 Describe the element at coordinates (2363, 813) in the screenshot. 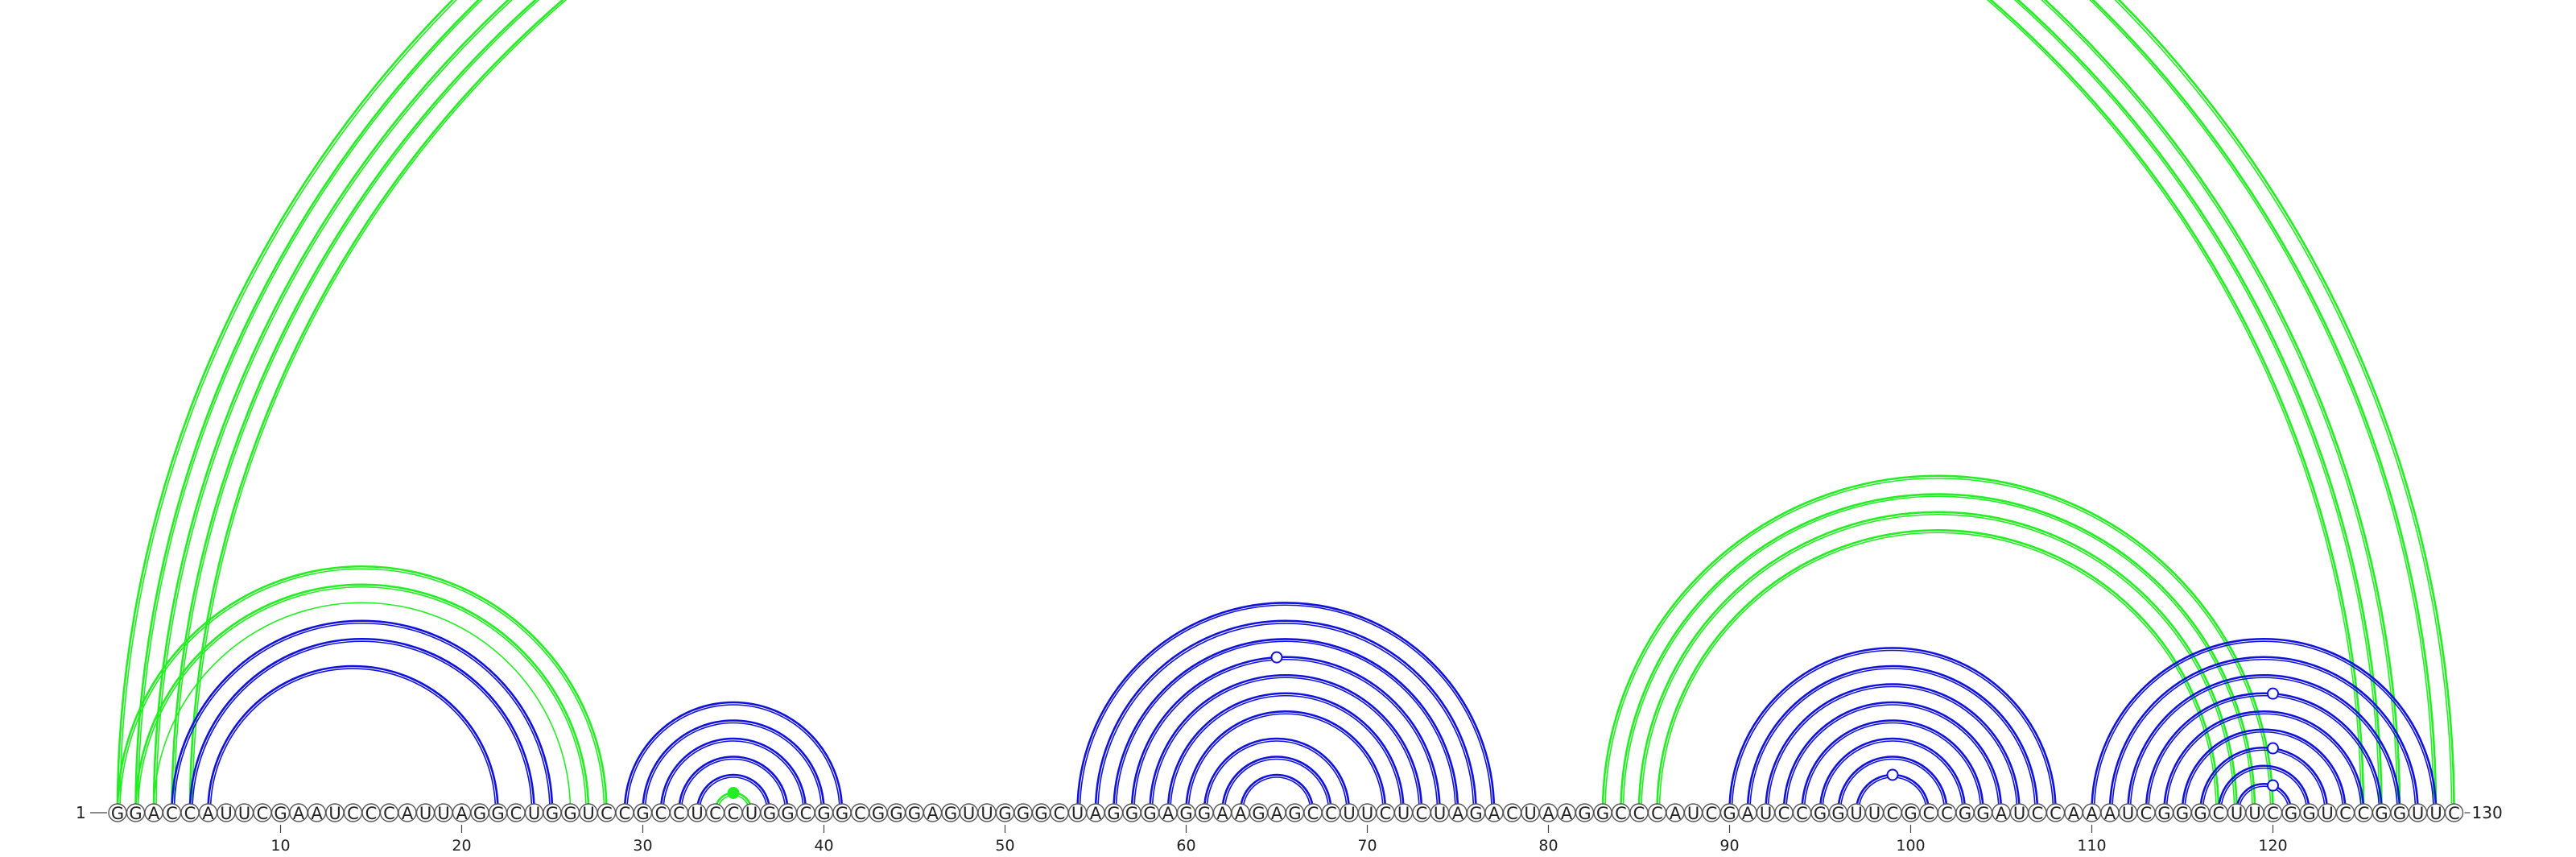

I see `nucleotide-125: C` at that location.